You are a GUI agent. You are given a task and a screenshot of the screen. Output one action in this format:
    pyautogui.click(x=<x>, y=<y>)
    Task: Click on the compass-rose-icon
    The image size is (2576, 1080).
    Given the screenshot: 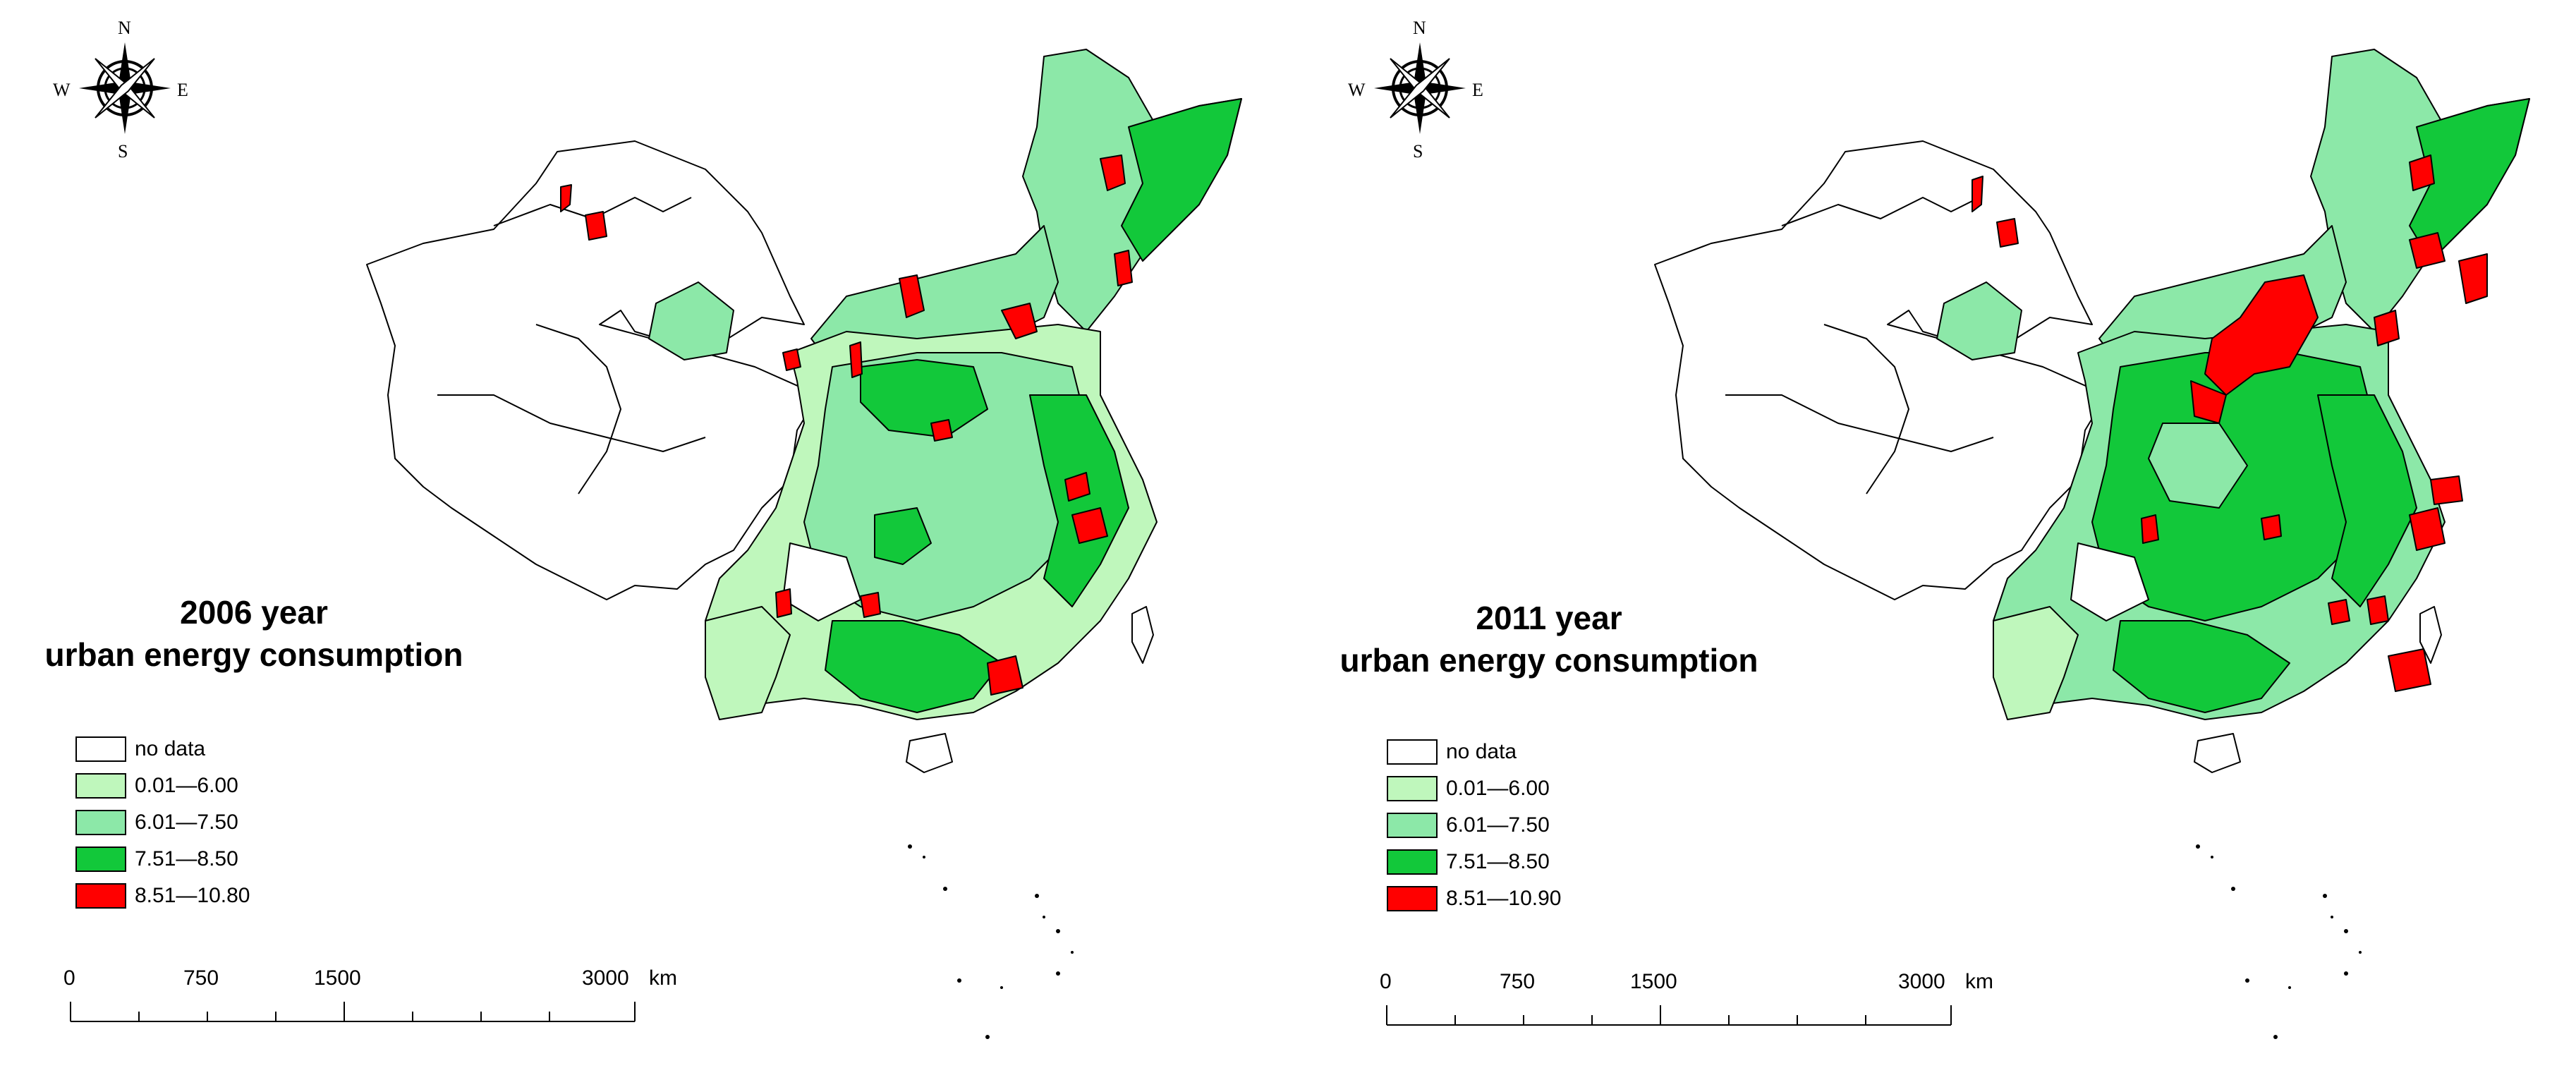 What is the action you would take?
    pyautogui.click(x=1420, y=88)
    